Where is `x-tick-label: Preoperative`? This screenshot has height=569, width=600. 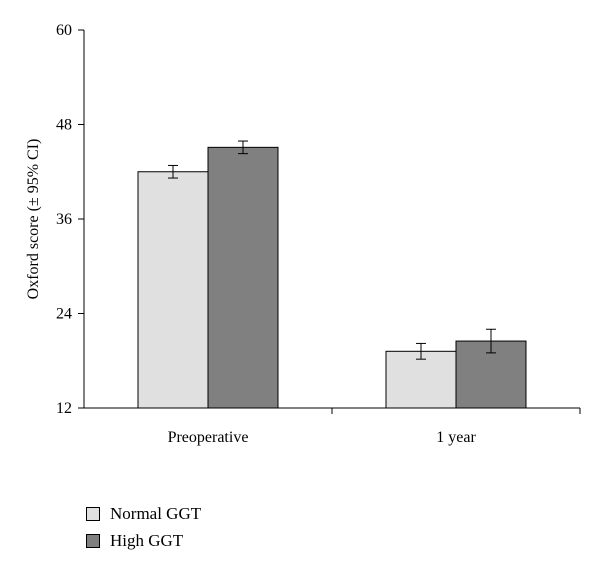
x-tick-label: Preoperative is located at coordinates (208, 437).